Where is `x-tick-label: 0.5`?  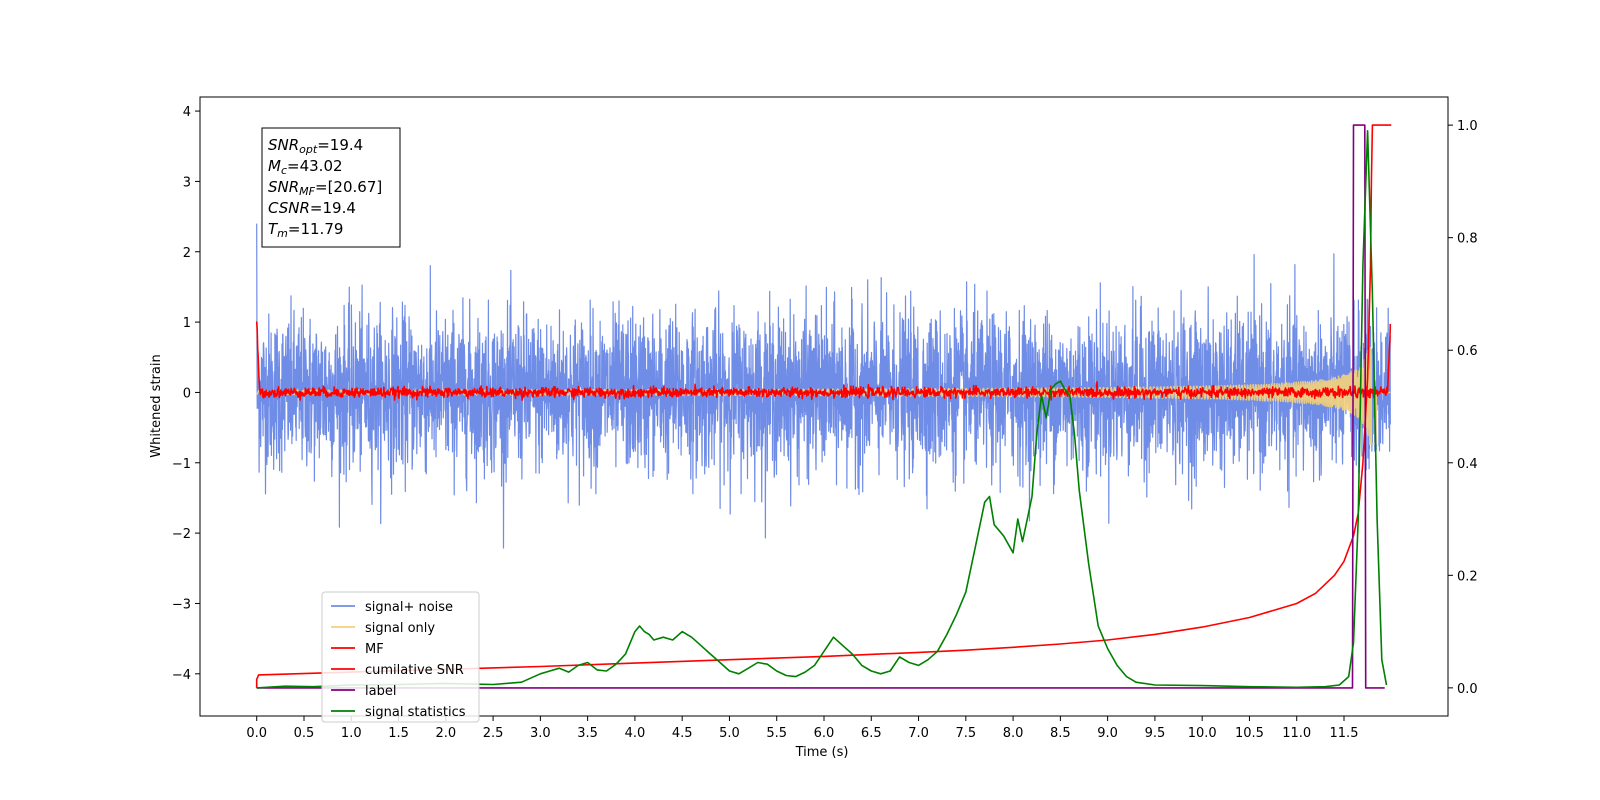 x-tick-label: 0.5 is located at coordinates (304, 733).